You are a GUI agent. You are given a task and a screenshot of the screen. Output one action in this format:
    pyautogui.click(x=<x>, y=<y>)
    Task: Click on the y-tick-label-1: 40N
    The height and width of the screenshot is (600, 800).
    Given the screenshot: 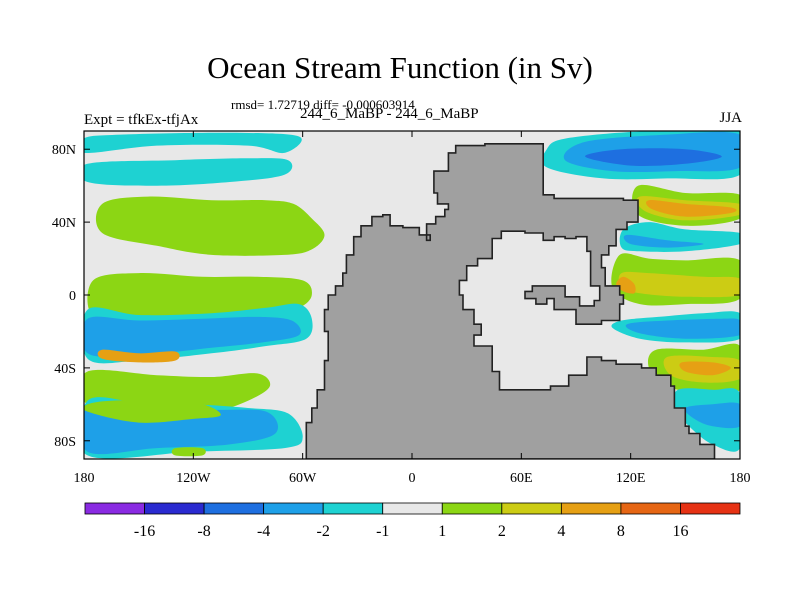 What is the action you would take?
    pyautogui.click(x=64, y=223)
    